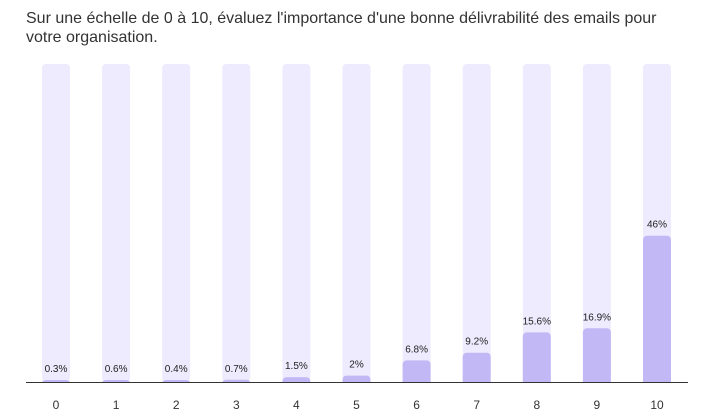 The width and height of the screenshot is (706, 415). I want to click on x-tick-label: 9, so click(597, 405).